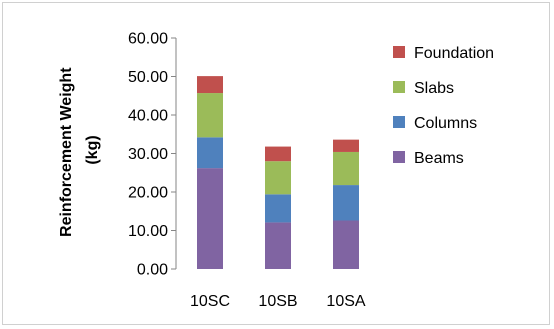 The image size is (554, 329). What do you see at coordinates (148, 116) in the screenshot?
I see `y-tick-label: 40.00` at bounding box center [148, 116].